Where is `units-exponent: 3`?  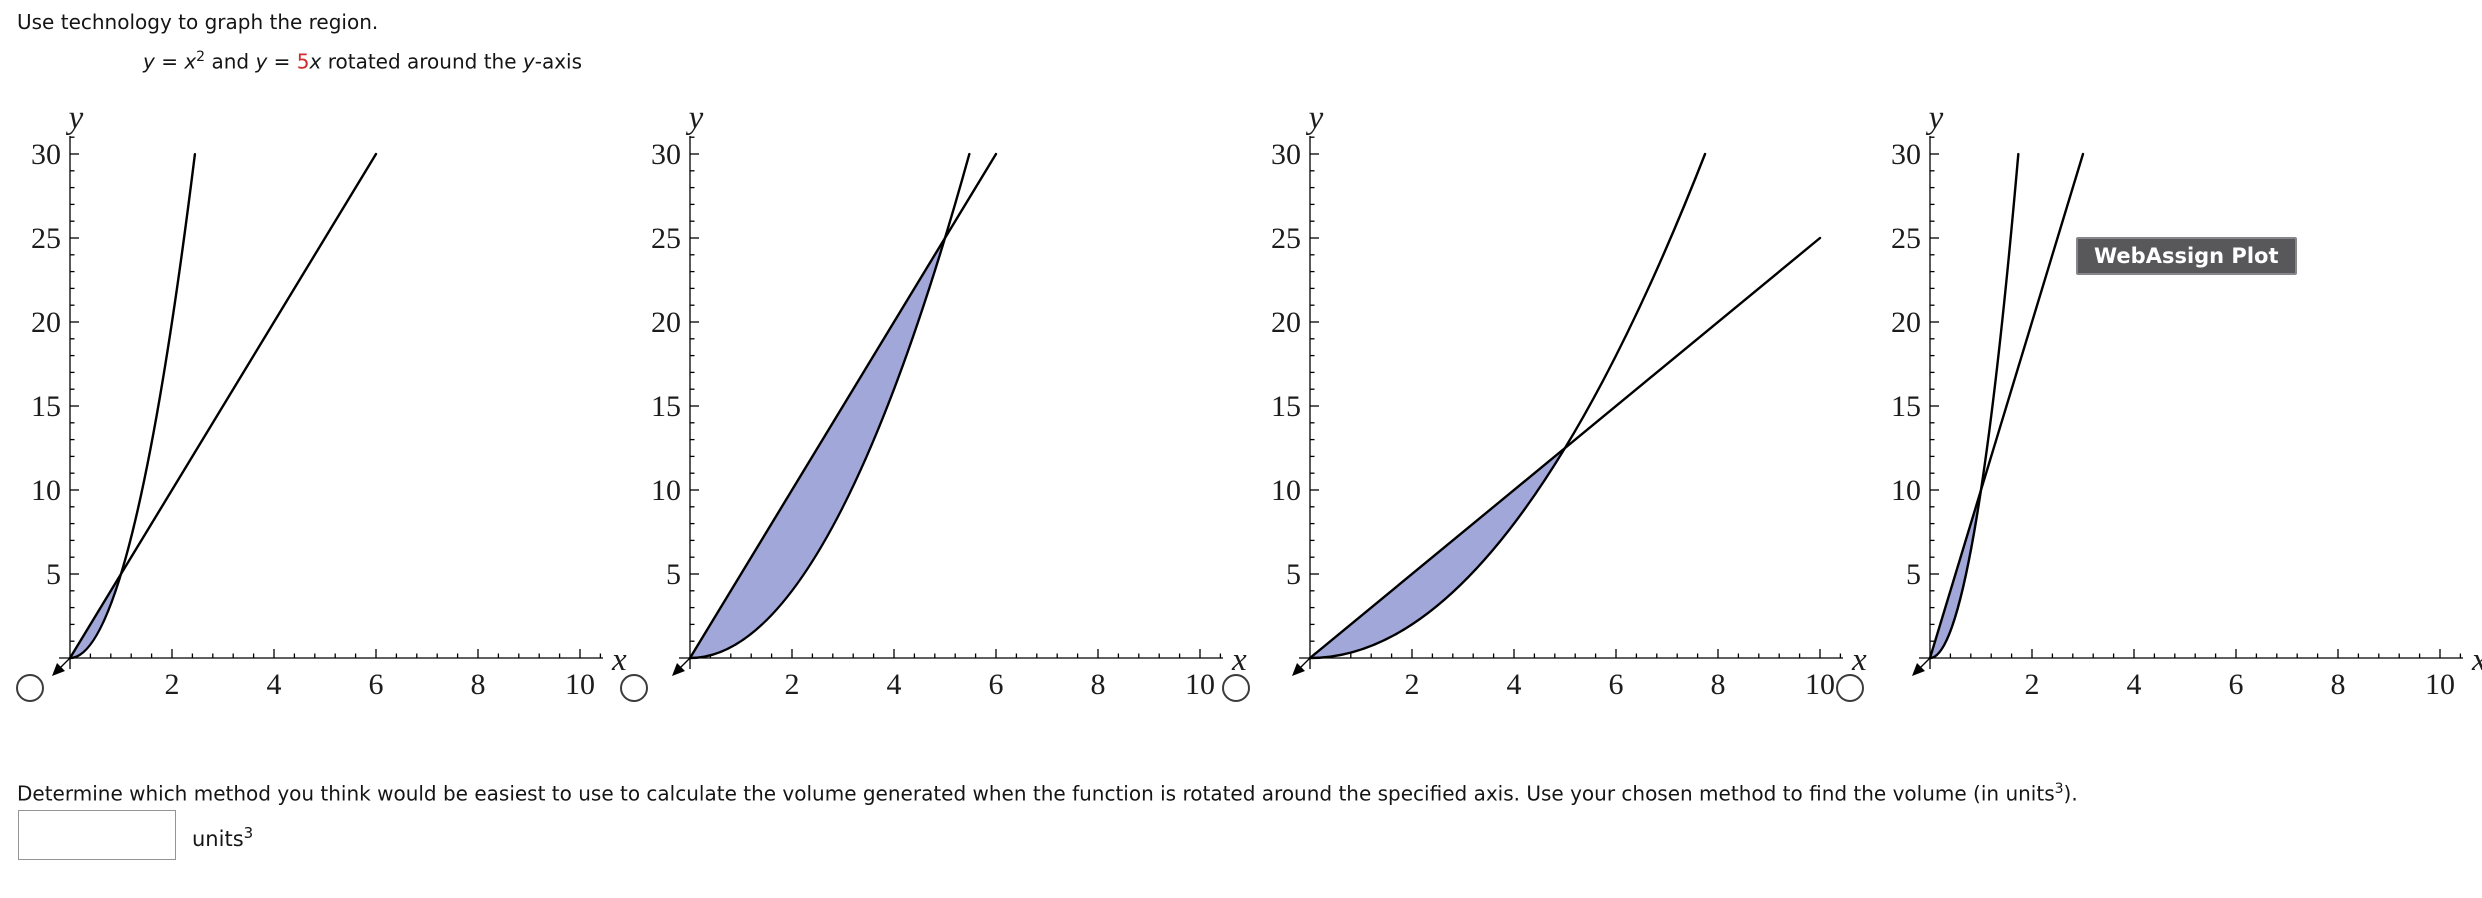
units-exponent: 3 is located at coordinates (248, 833).